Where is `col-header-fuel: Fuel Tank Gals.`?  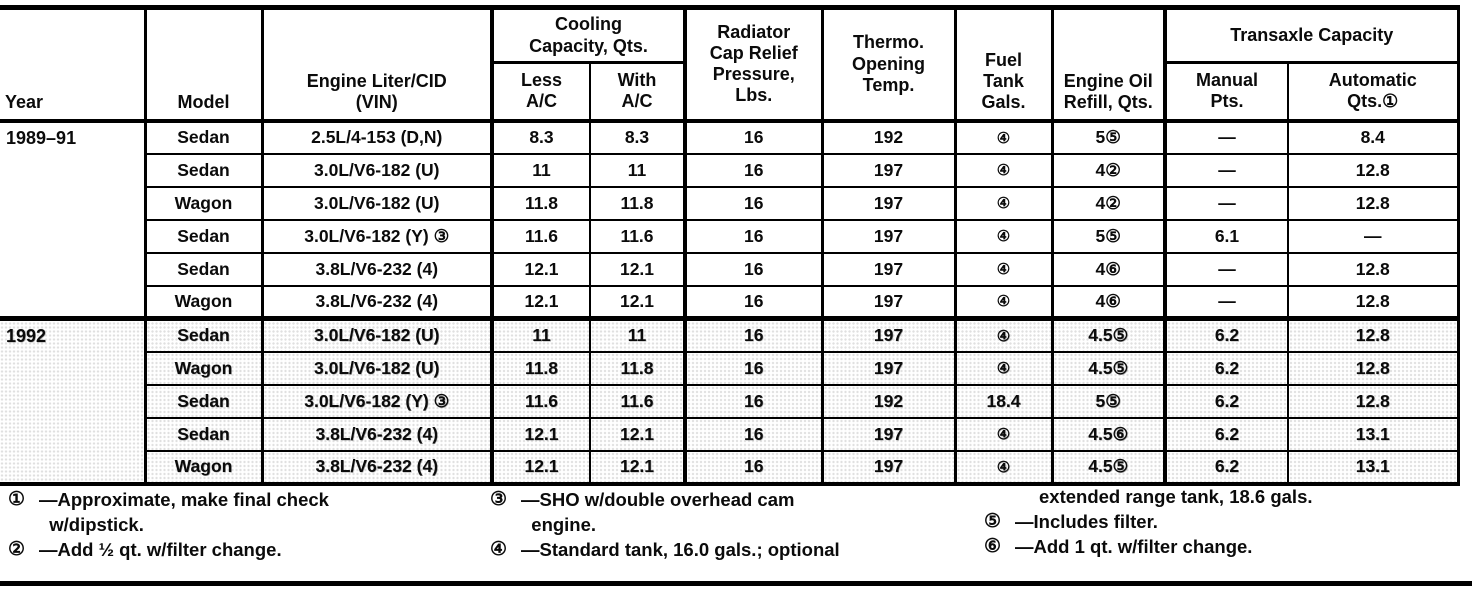
col-header-fuel: Fuel Tank Gals. is located at coordinates (1002, 64).